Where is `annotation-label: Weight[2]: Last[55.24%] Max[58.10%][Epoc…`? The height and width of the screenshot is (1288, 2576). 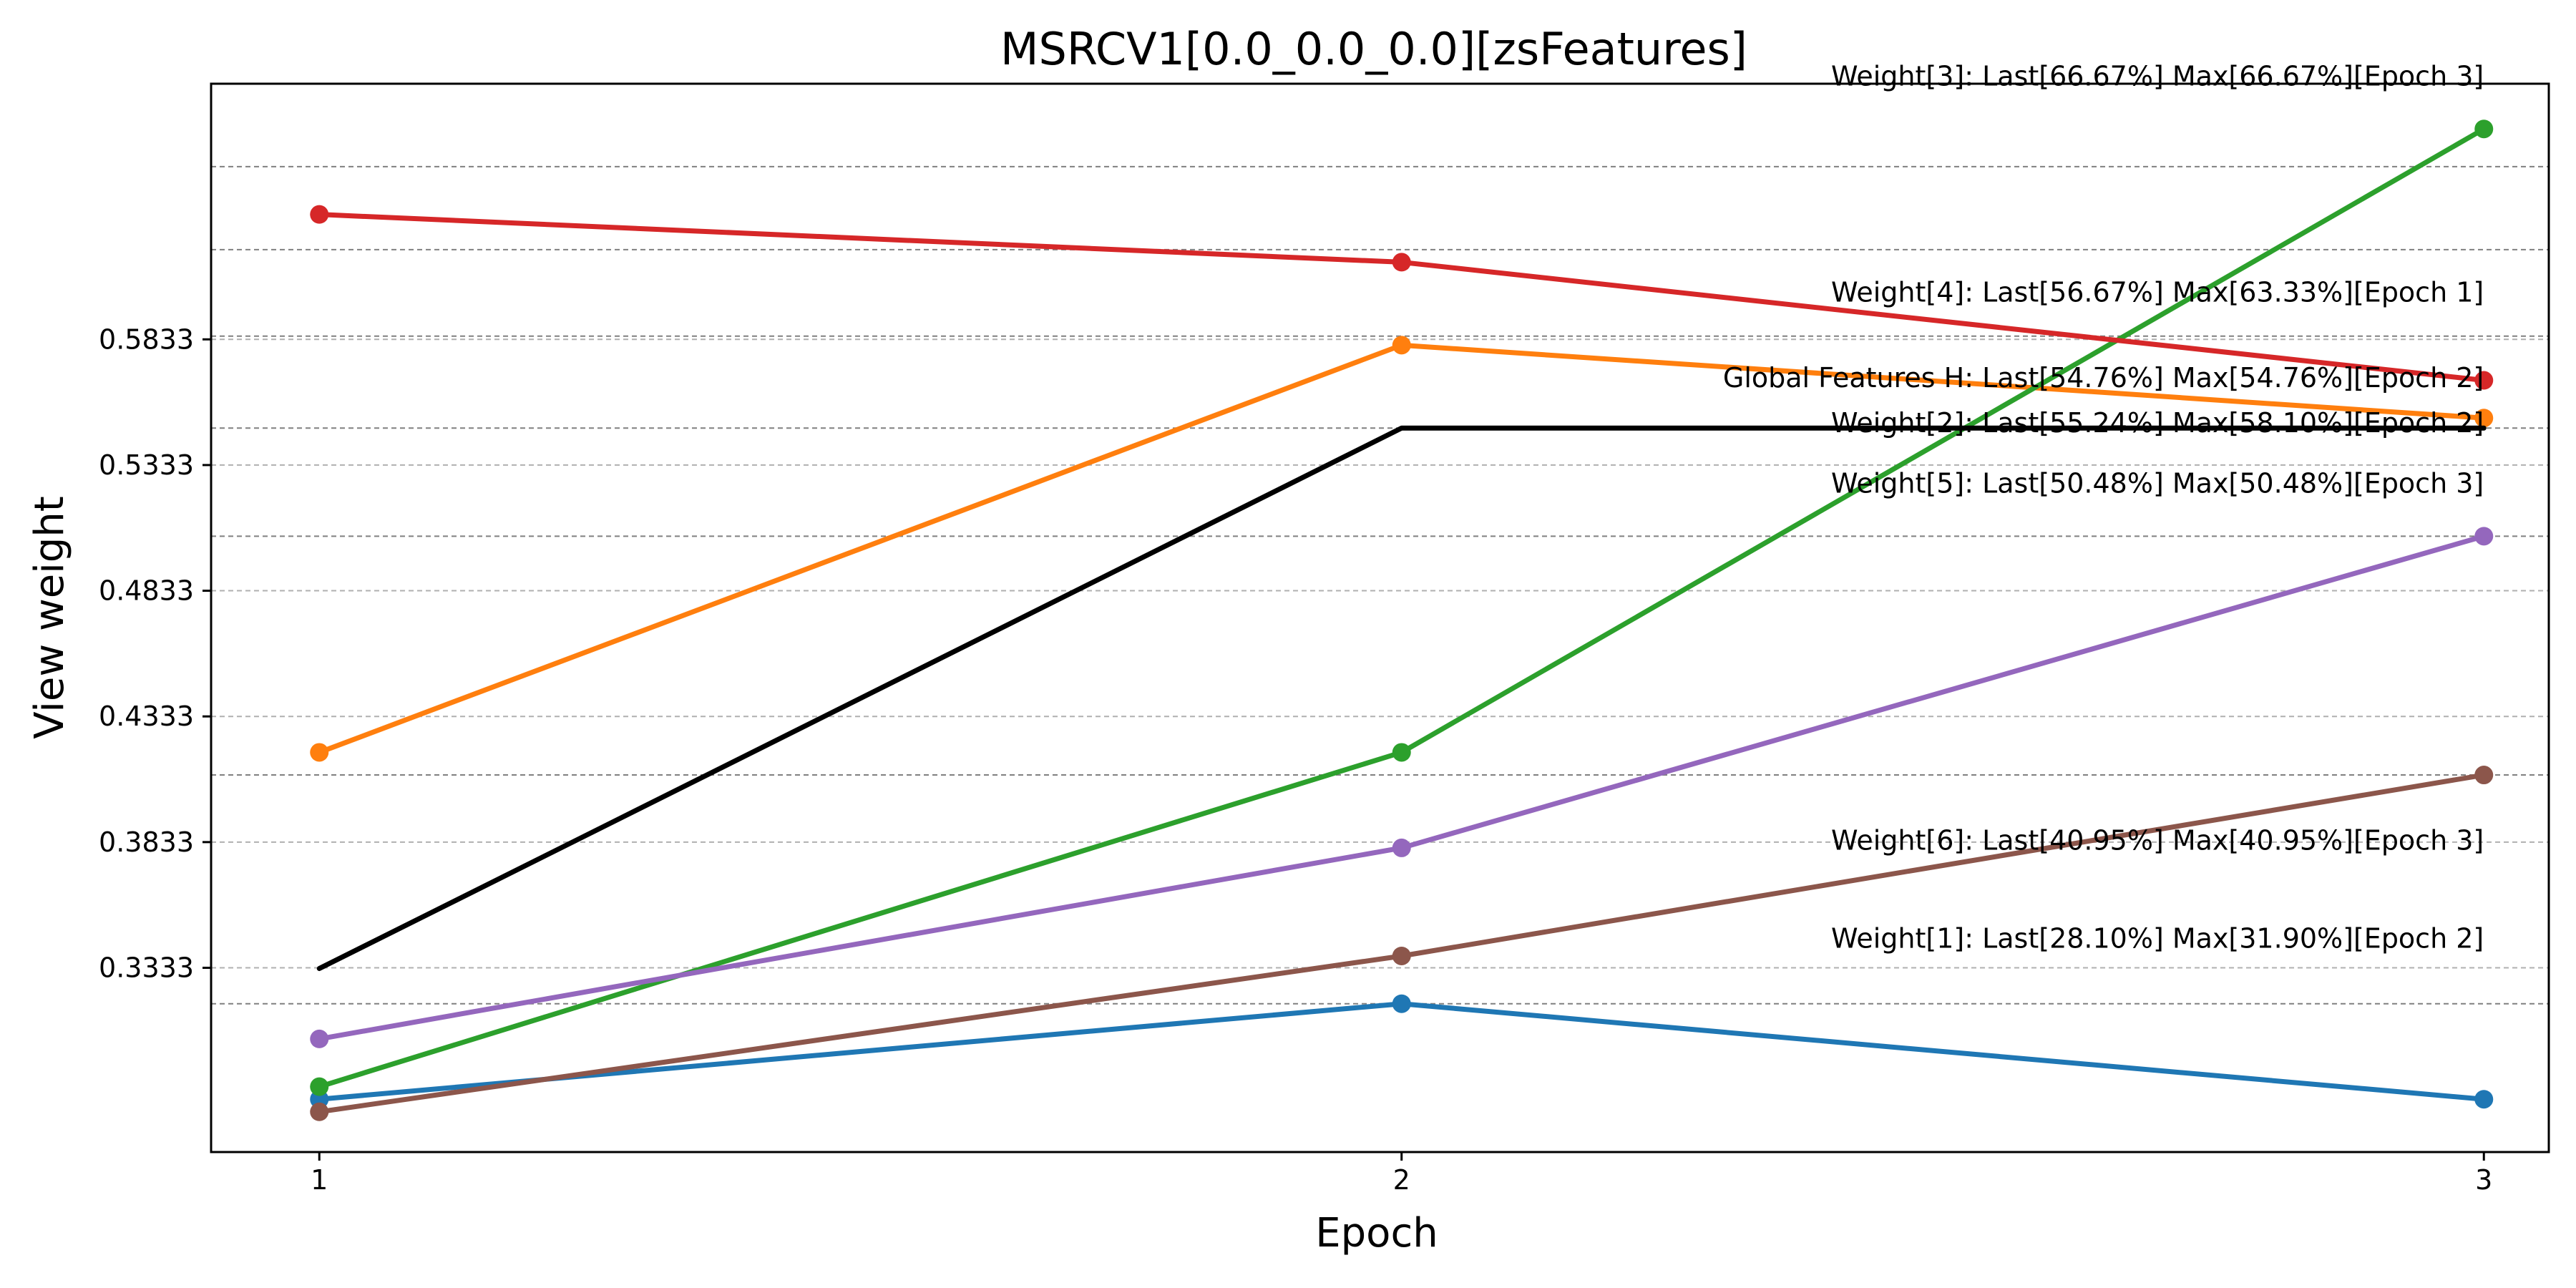 annotation-label: Weight[2]: Last[55.24%] Max[58.10%][Epoc… is located at coordinates (2157, 423).